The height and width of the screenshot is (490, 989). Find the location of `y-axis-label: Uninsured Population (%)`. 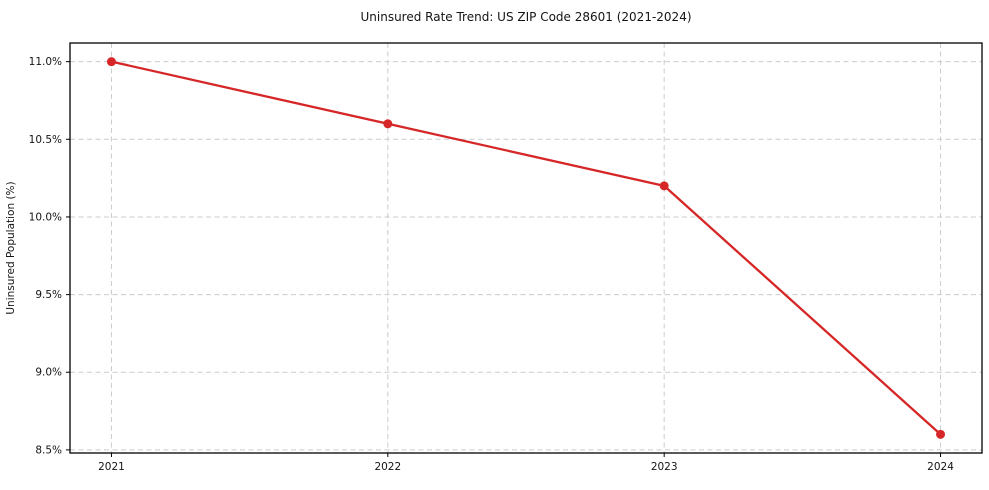

y-axis-label: Uninsured Population (%) is located at coordinates (11, 247).